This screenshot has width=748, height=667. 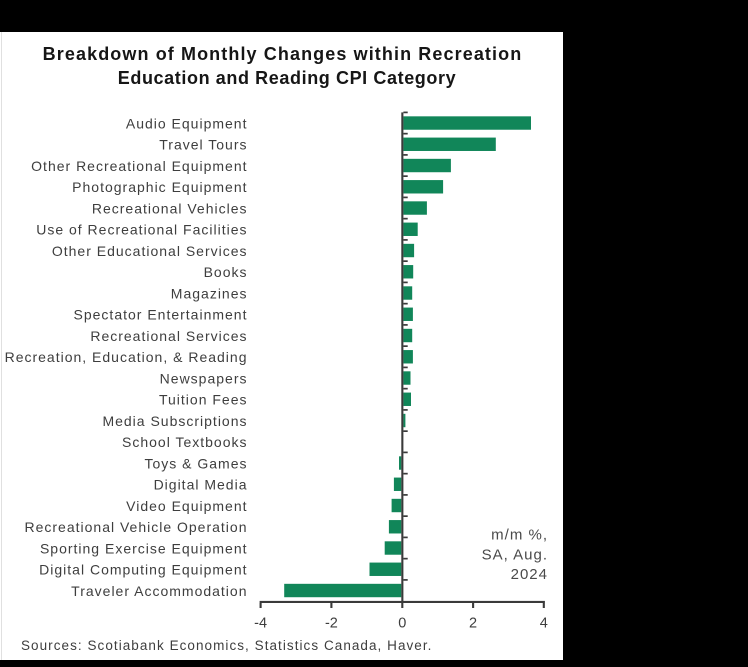 What do you see at coordinates (143, 570) in the screenshot?
I see `svg-text: Digital Computing Equipment` at bounding box center [143, 570].